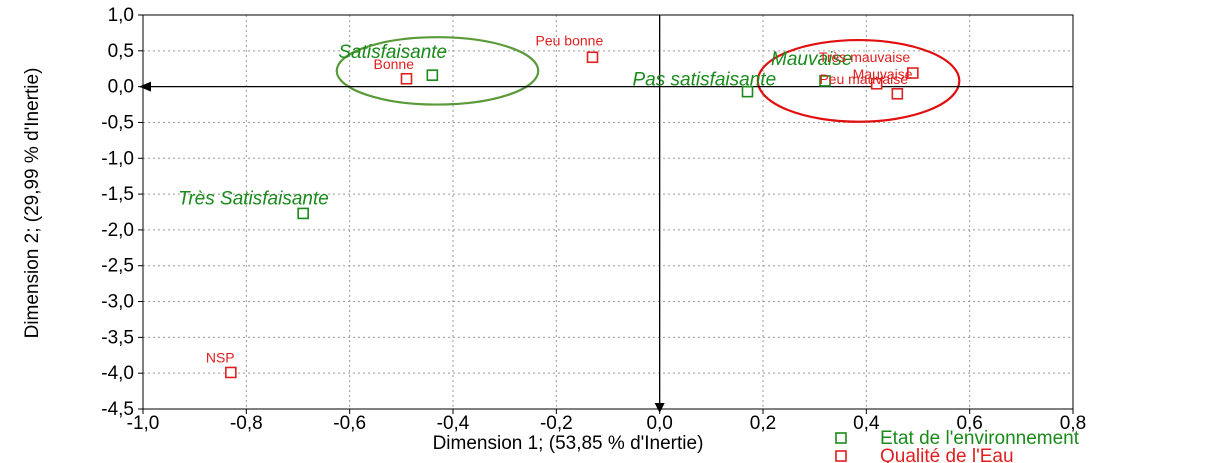  Describe the element at coordinates (117, 302) in the screenshot. I see `y-tick-label: -3,0` at that location.